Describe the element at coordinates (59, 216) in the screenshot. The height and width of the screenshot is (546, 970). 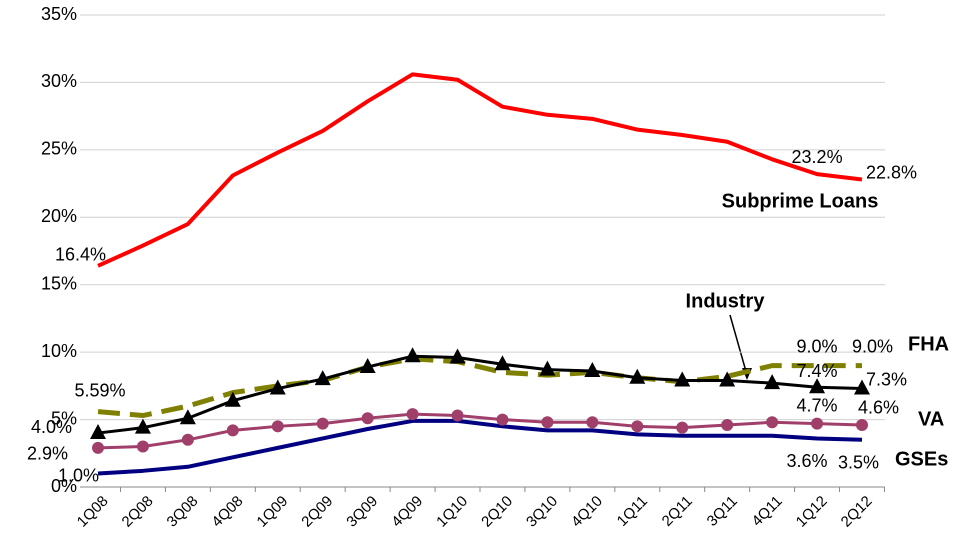
I see `y-tick-label: 20%` at that location.